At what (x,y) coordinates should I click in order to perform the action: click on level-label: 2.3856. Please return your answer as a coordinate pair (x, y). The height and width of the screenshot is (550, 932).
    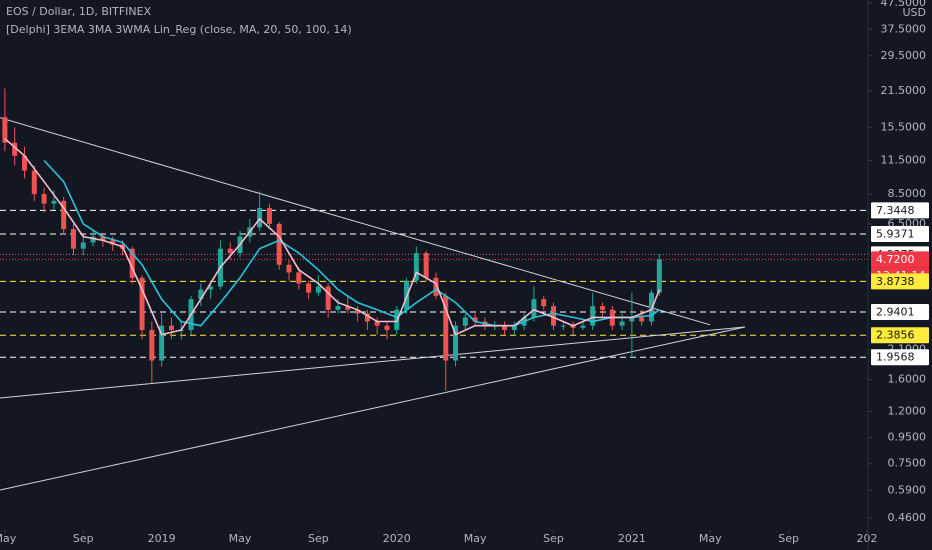
    Looking at the image, I should click on (895, 335).